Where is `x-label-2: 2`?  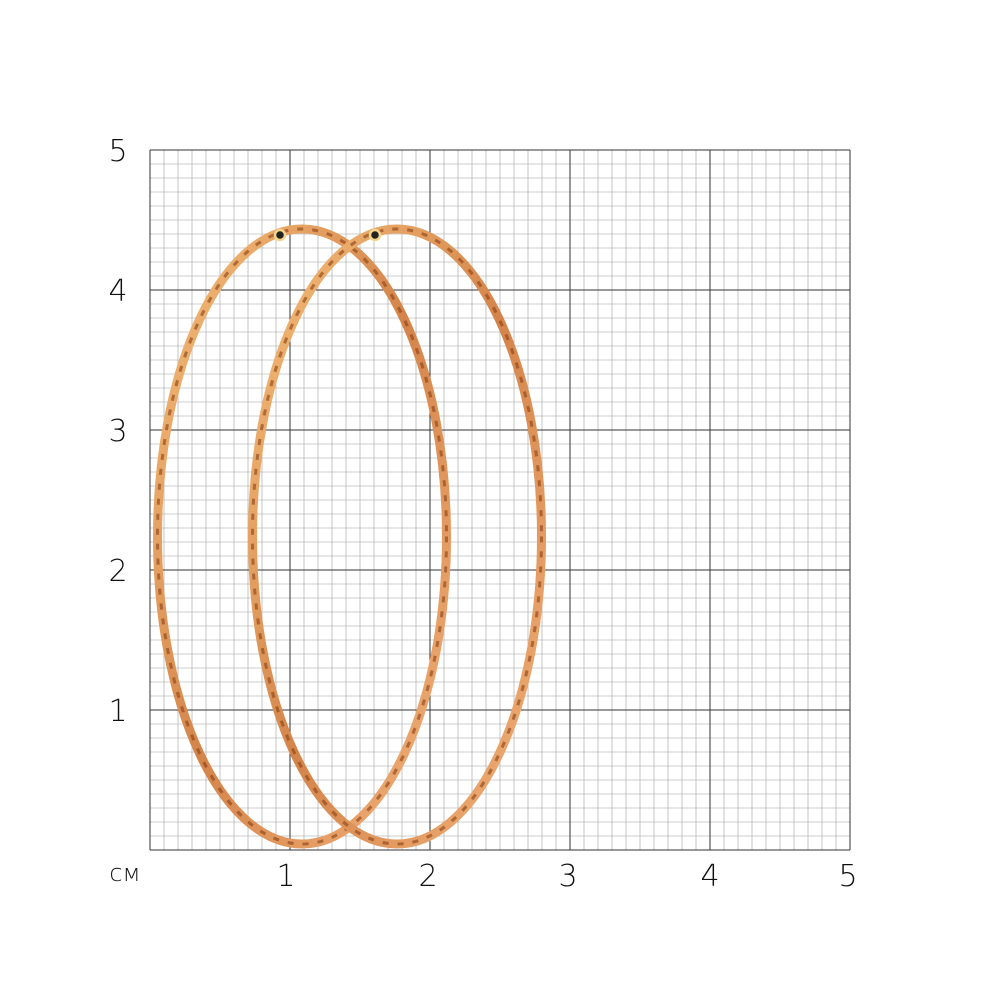 x-label-2: 2 is located at coordinates (428, 876).